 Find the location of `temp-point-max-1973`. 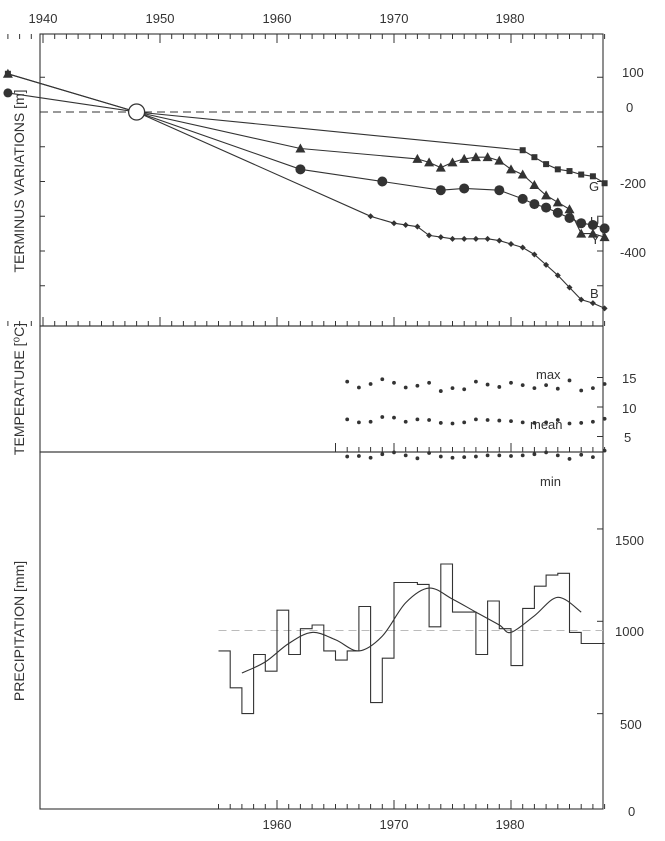

temp-point-max-1973 is located at coordinates (429, 382).